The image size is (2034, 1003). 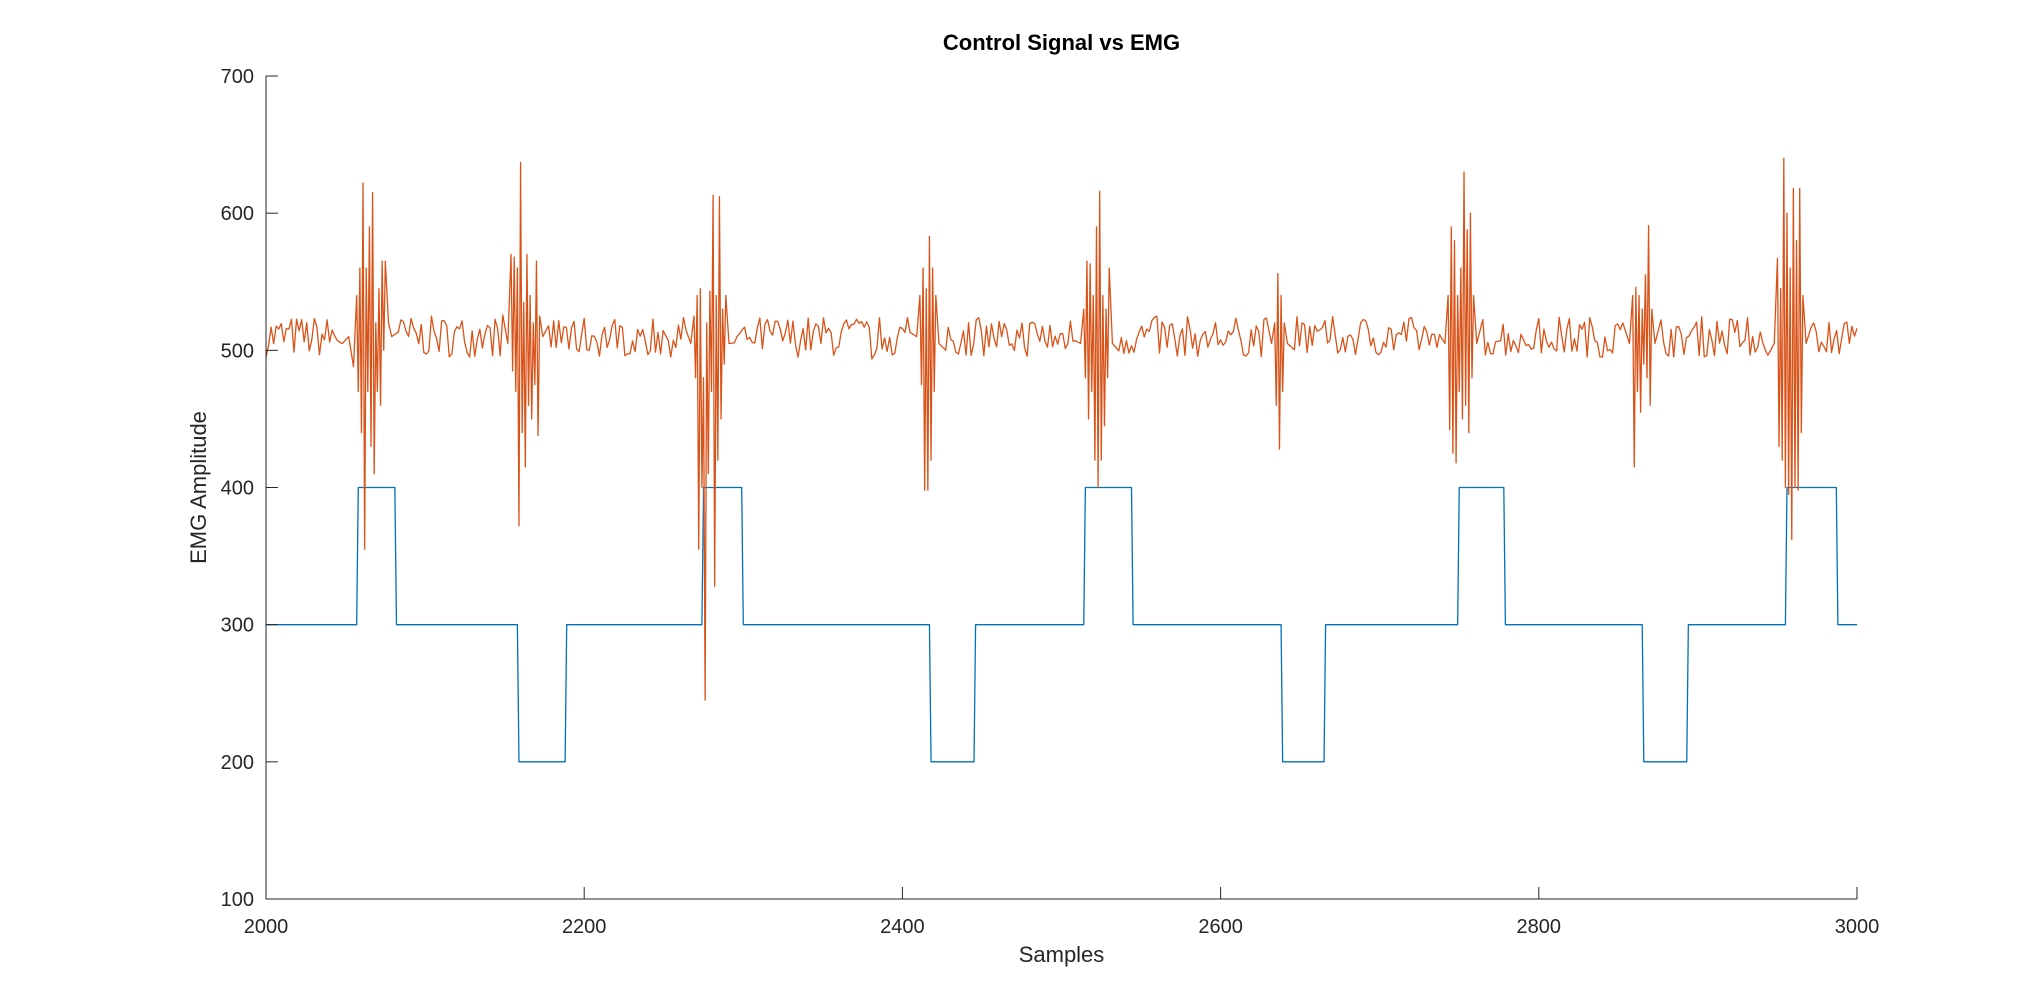 What do you see at coordinates (198, 487) in the screenshot?
I see `y-axis-label: EMG Amplitude` at bounding box center [198, 487].